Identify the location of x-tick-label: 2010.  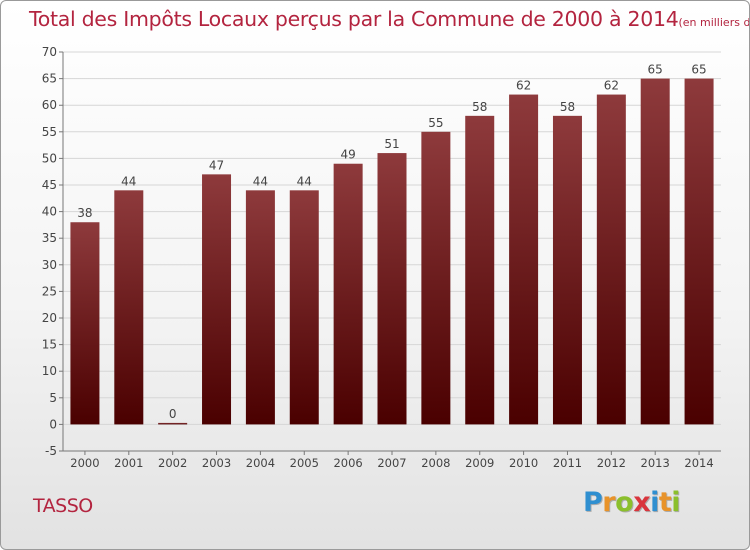
(523, 463).